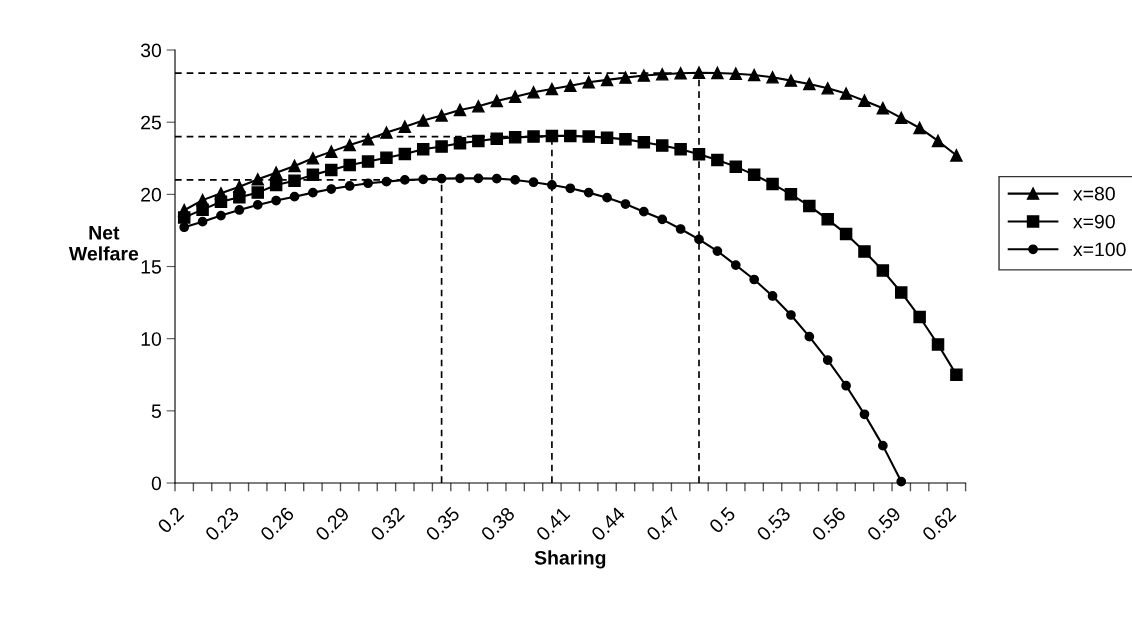  I want to click on x-tick-label: 0.56, so click(829, 524).